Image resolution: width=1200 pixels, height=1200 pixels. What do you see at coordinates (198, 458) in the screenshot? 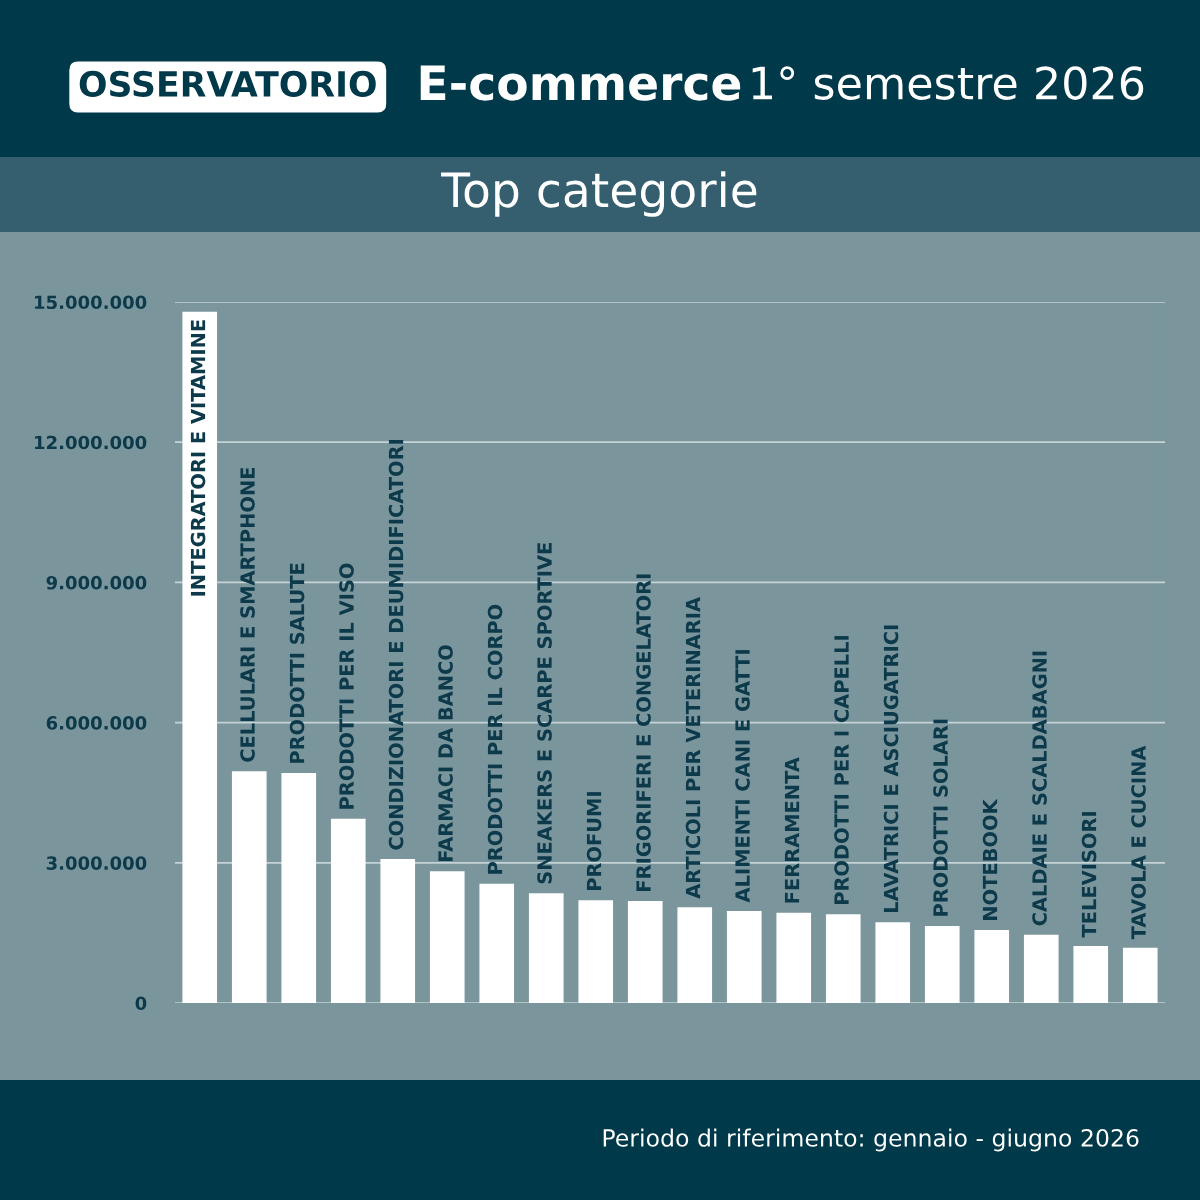
I see `x-tick-label: INTEGRATORI E VITAMINE` at bounding box center [198, 458].